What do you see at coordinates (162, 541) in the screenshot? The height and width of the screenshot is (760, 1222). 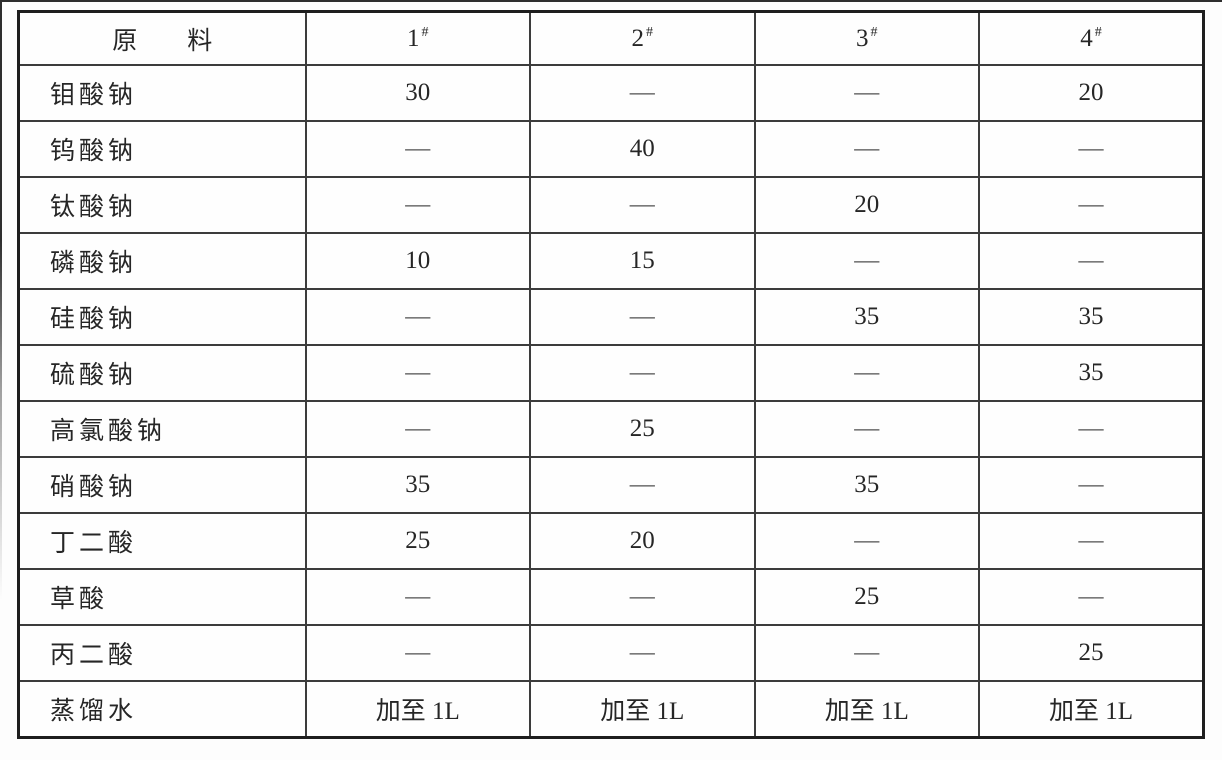 I see `material-cell: 丁二酸` at bounding box center [162, 541].